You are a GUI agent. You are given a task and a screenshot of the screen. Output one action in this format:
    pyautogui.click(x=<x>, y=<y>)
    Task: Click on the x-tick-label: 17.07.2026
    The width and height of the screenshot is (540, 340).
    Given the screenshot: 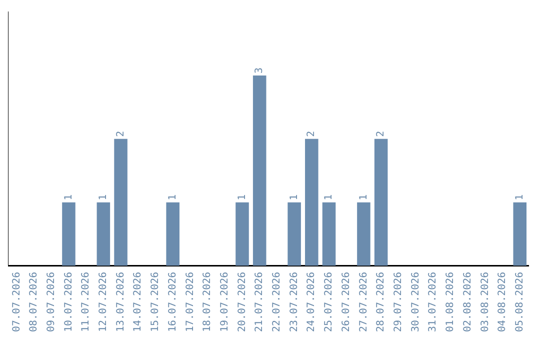 What is the action you would take?
    pyautogui.click(x=190, y=302)
    